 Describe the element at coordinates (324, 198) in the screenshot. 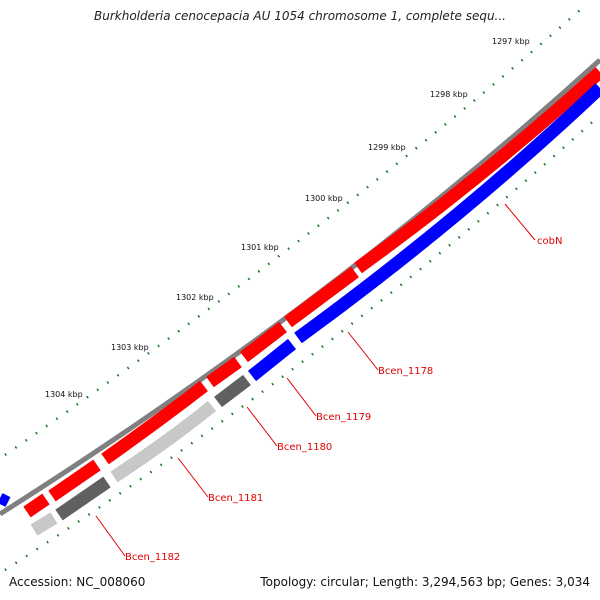

I see `kbp-label-1300: 1300 kbp` at that location.